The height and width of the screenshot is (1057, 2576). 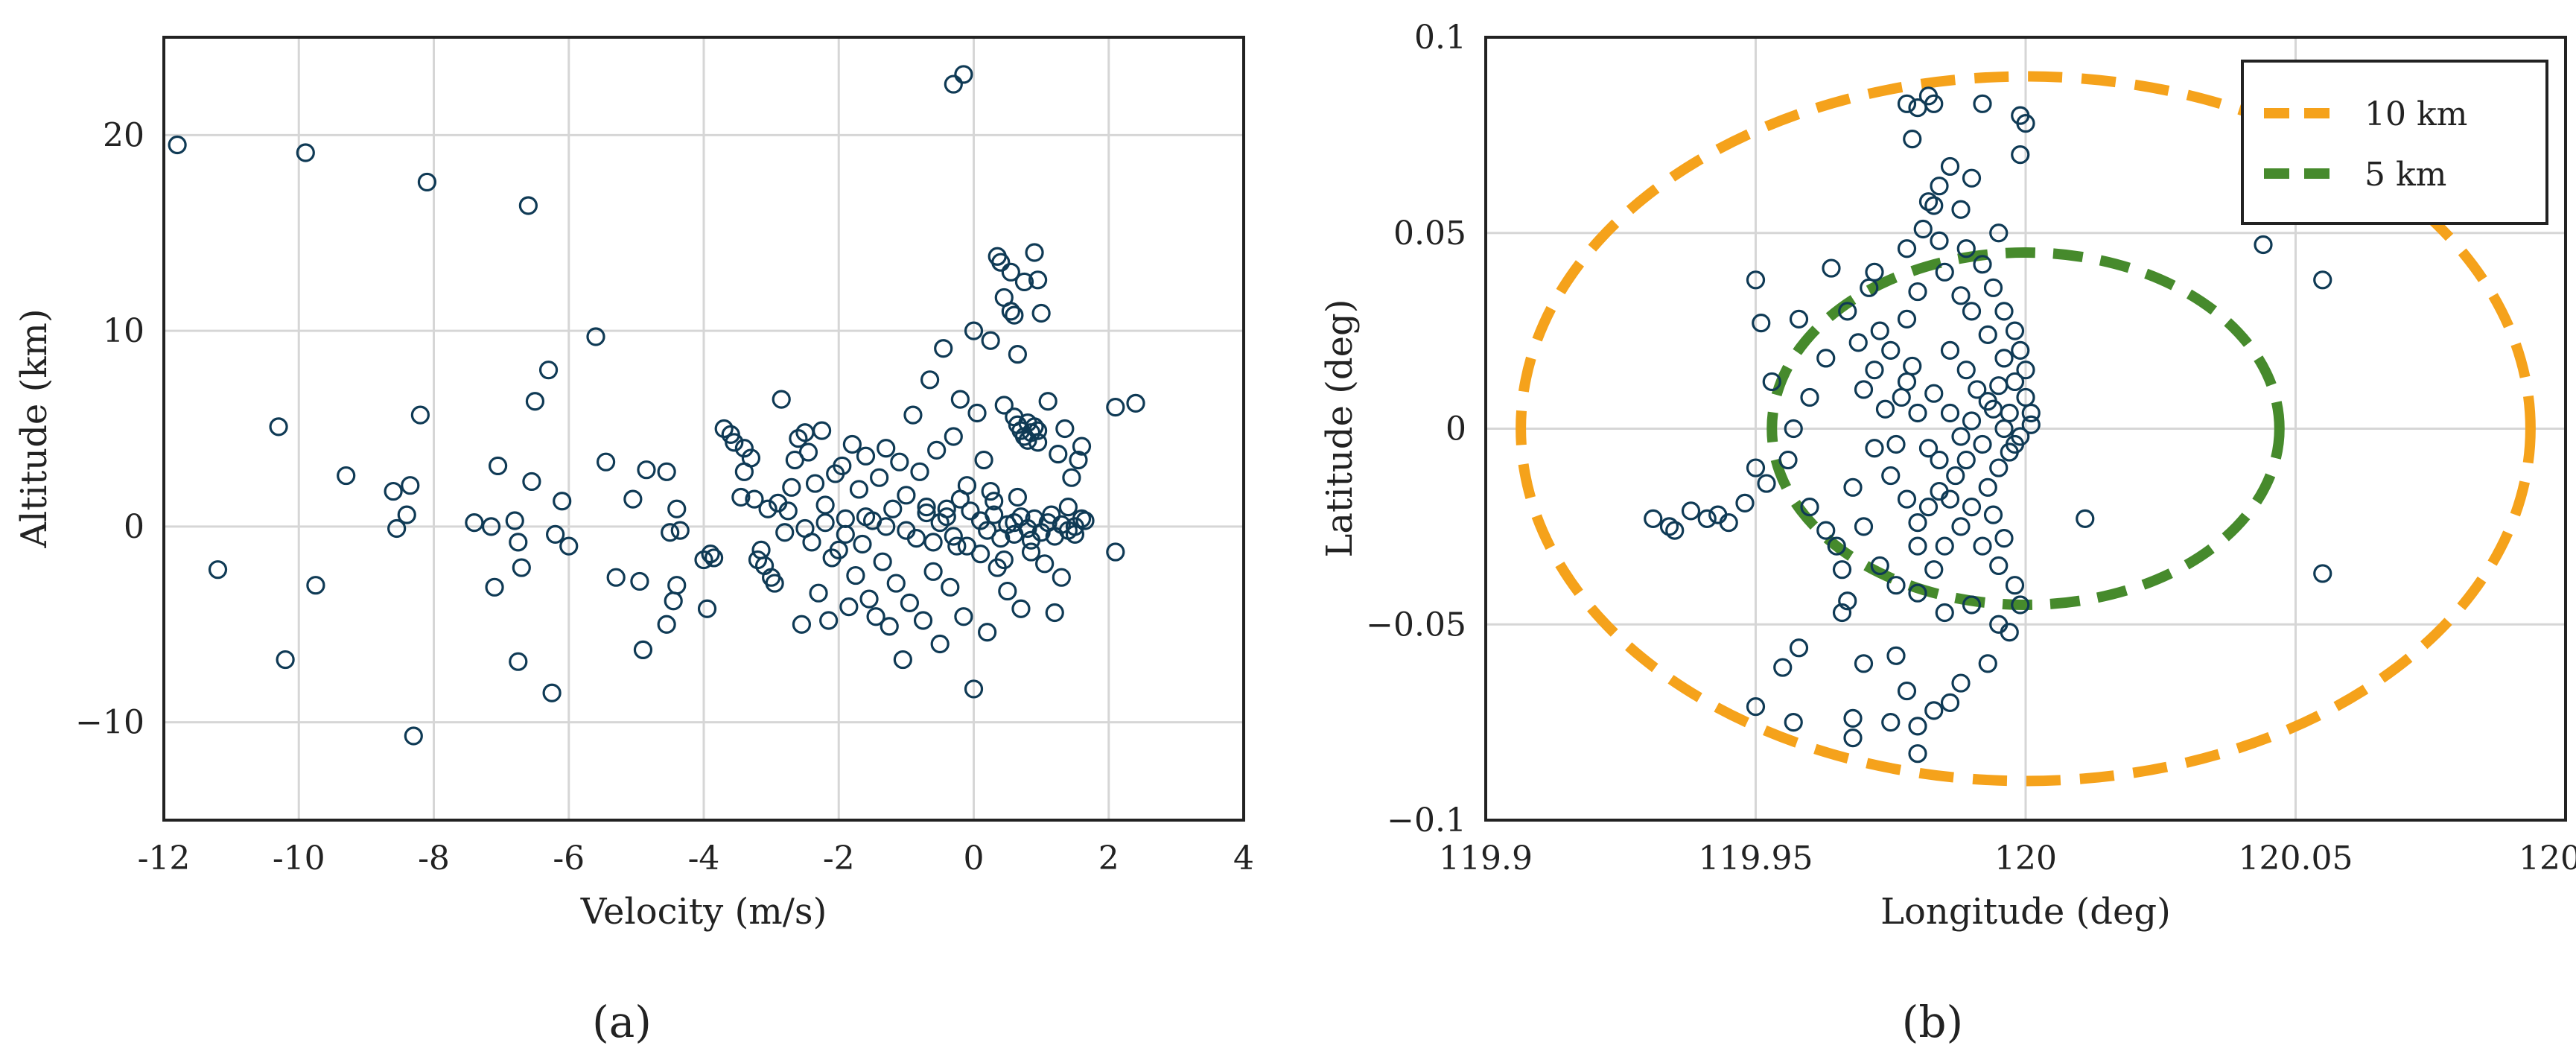 I want to click on a-x-tick-label: -10, so click(x=299, y=858).